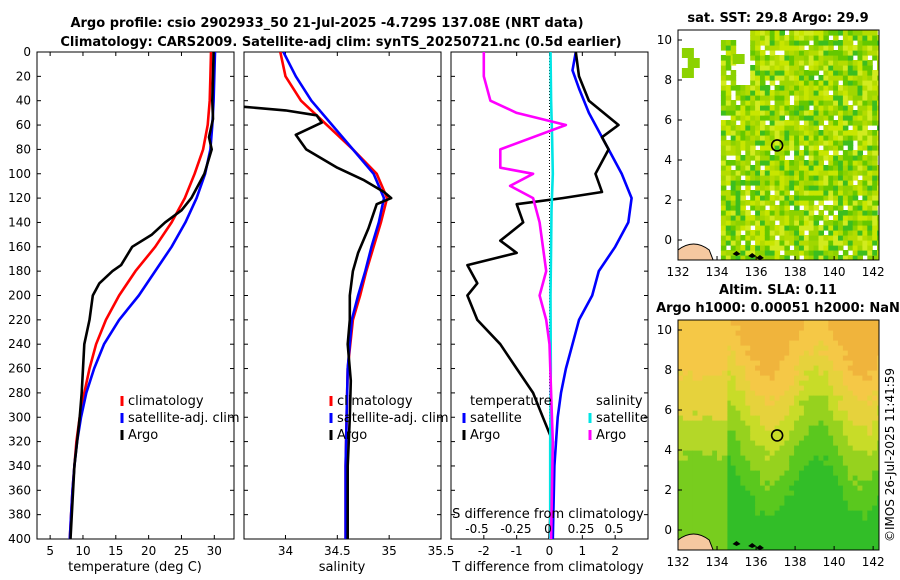  I want to click on y-tick-label: 240, so click(19, 344).